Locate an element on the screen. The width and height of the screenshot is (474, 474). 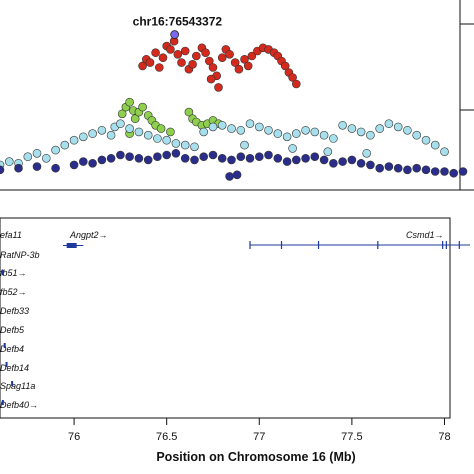
gene-label-ratnp-3b: RatNP-3b is located at coordinates (20, 255).